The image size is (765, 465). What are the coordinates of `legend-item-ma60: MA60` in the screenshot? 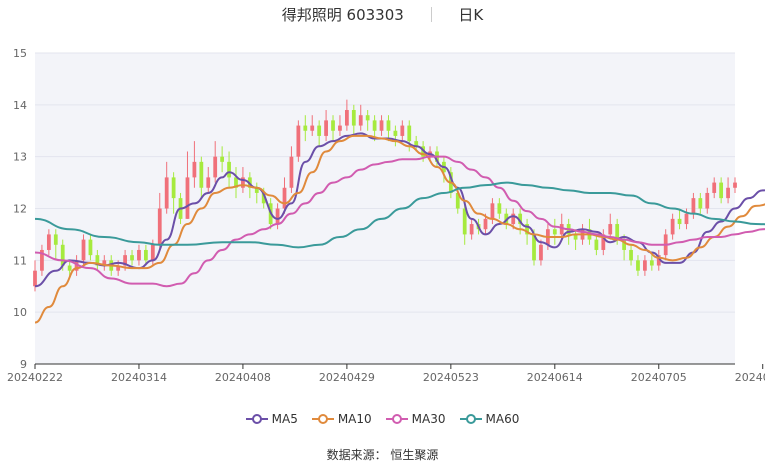 It's located at (489, 419).